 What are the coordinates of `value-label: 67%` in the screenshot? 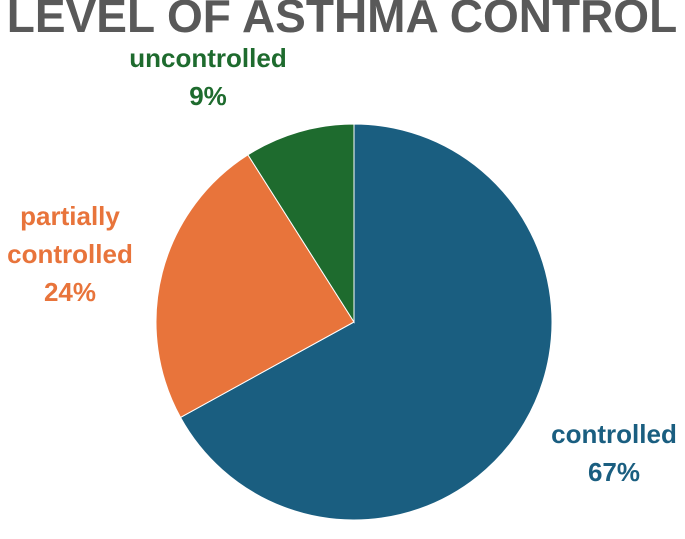 It's located at (614, 472).